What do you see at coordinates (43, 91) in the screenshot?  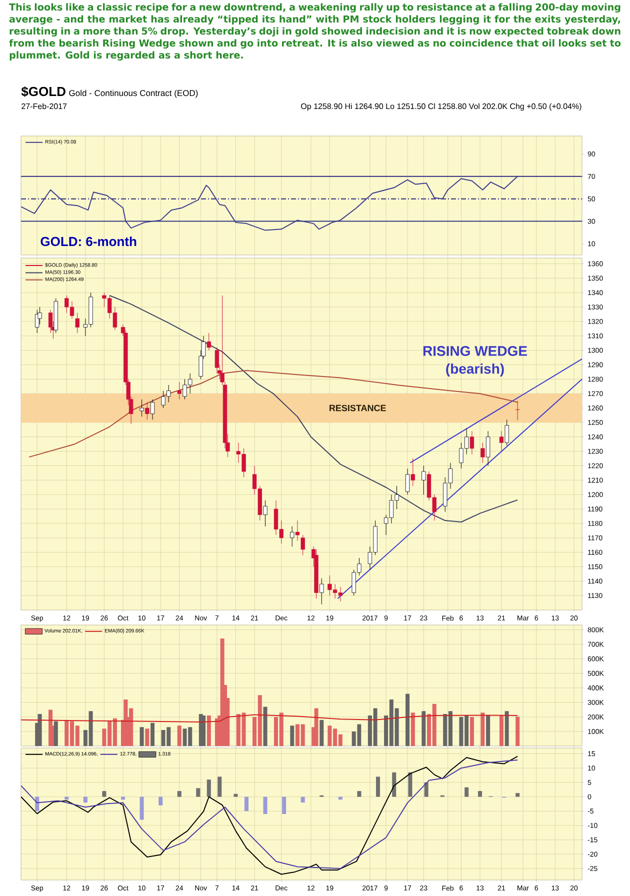 I see `text: $GOLD` at bounding box center [43, 91].